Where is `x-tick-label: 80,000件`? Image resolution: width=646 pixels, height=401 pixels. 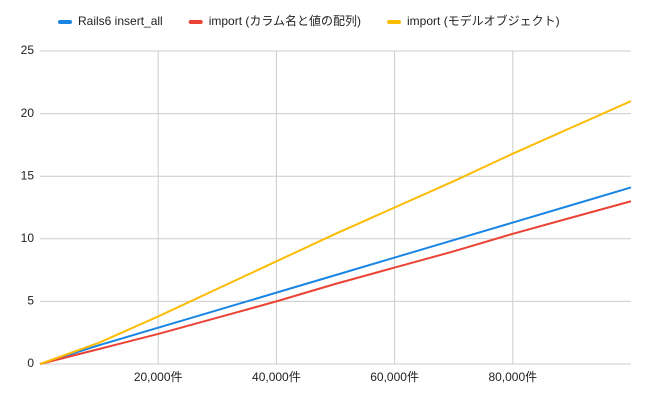 x-tick-label: 80,000件 is located at coordinates (512, 377).